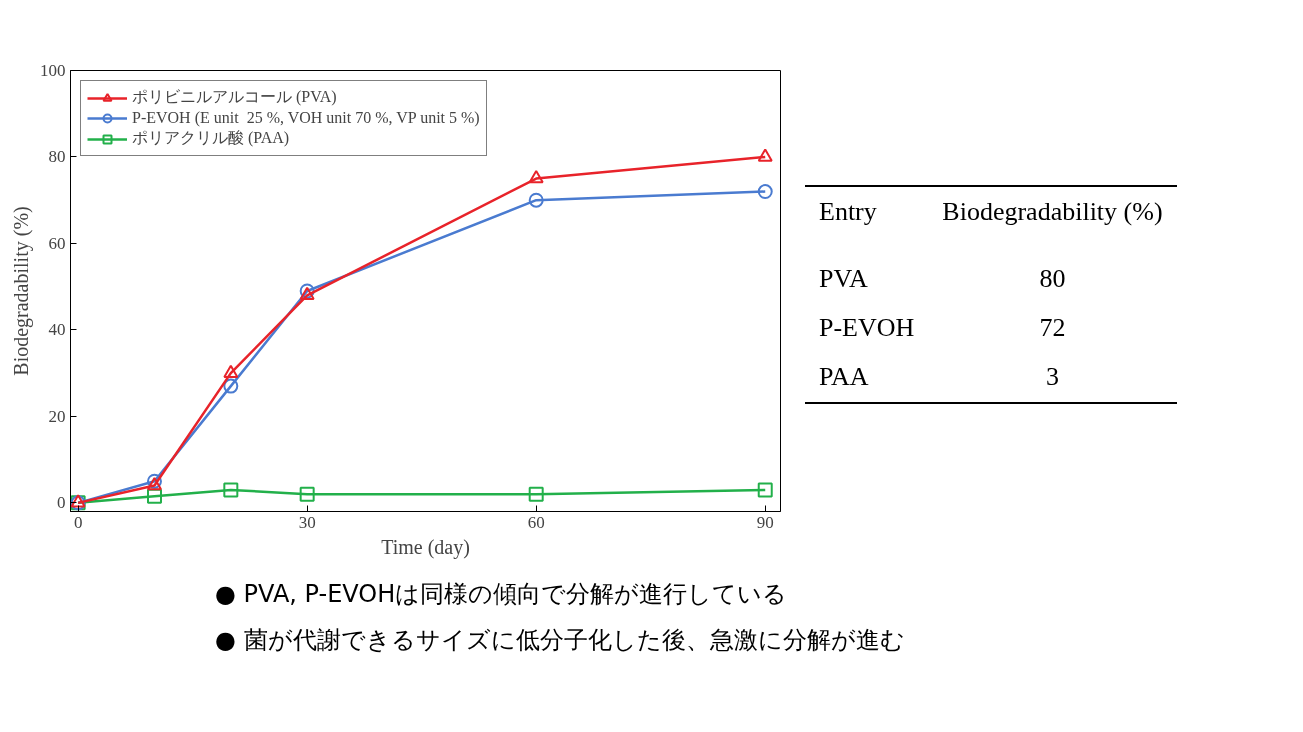 This screenshot has height=732, width=1303. What do you see at coordinates (57, 416) in the screenshot?
I see `y-tick-label: 20` at bounding box center [57, 416].